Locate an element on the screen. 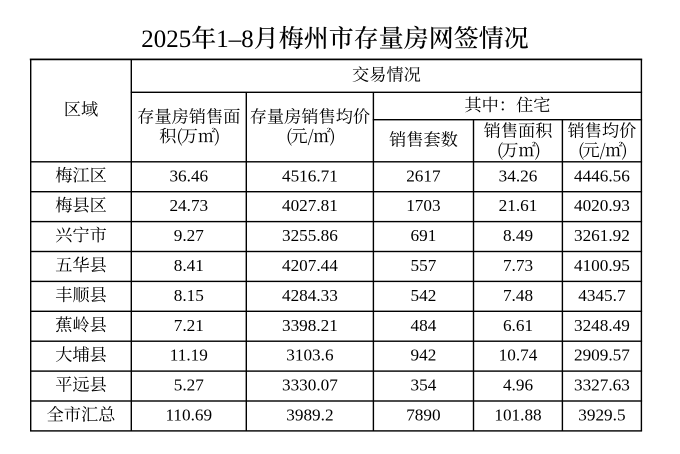  svg-text: 3327.63 is located at coordinates (602, 385).